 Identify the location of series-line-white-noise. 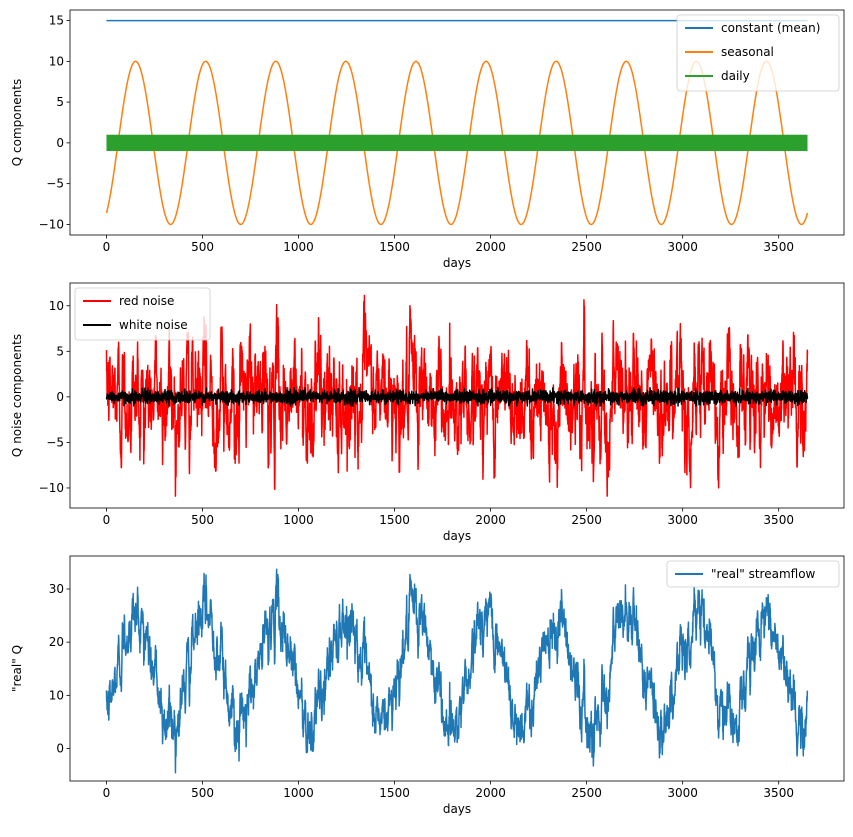
(457, 397).